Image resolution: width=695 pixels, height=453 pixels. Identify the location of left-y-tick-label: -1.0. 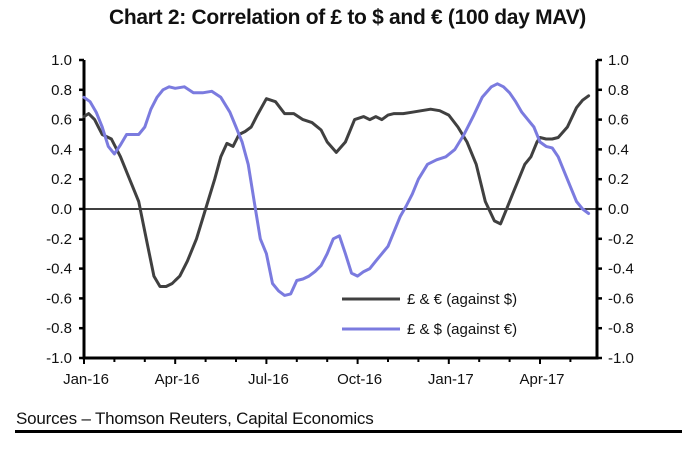
(59, 358).